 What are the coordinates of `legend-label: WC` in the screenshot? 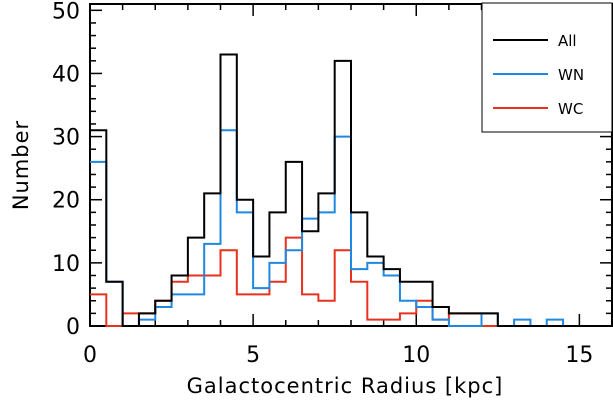 It's located at (570, 109).